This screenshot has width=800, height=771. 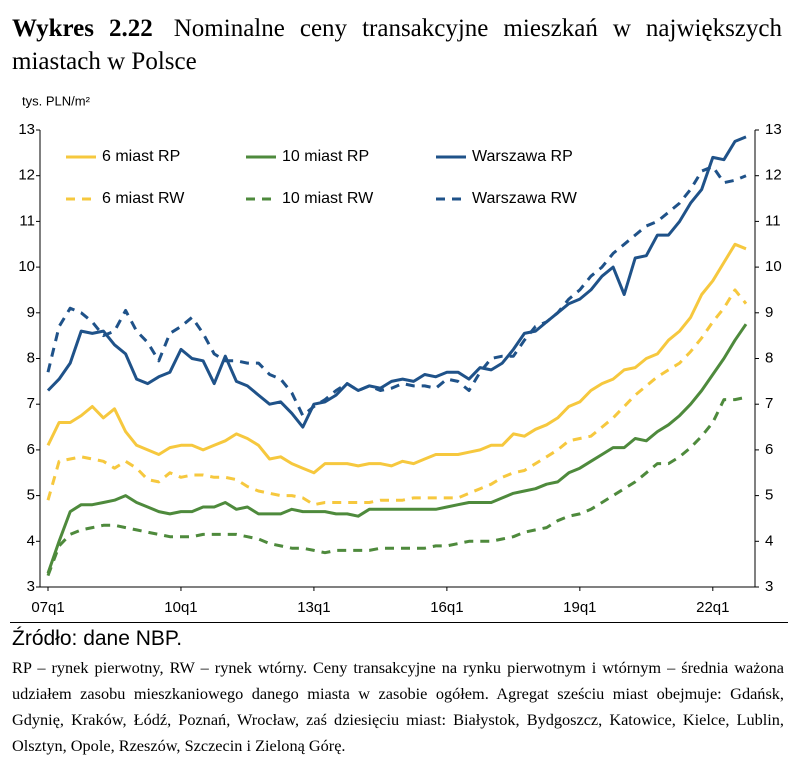 I want to click on y-tick-label: 11, so click(x=27, y=220).